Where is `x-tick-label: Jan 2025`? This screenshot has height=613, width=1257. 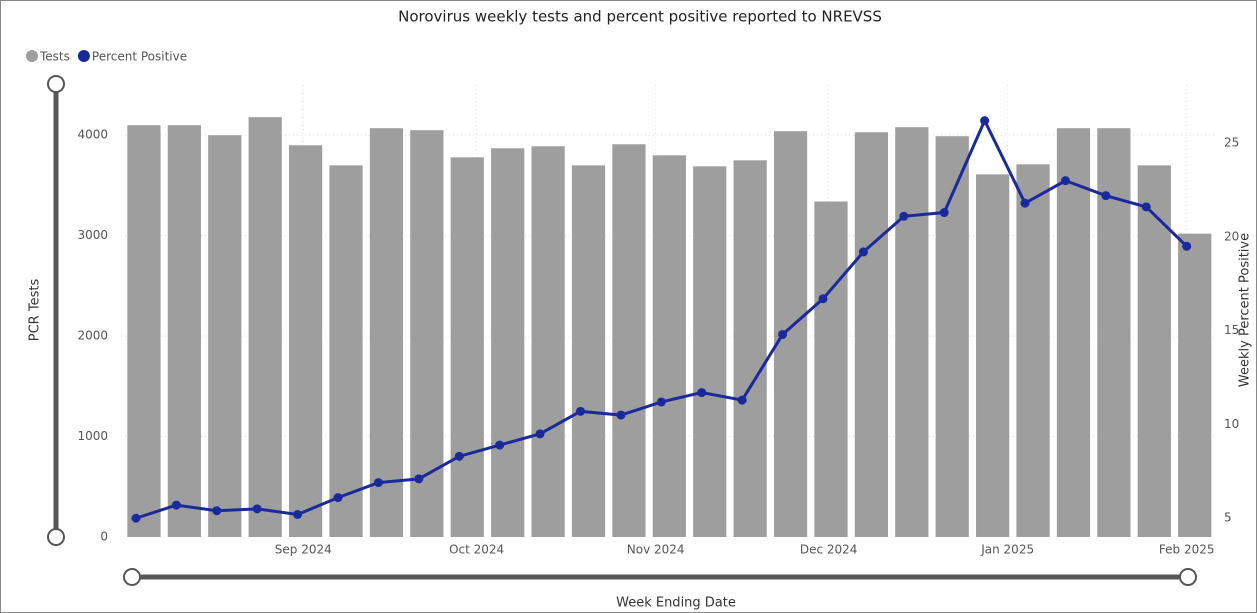 x-tick-label: Jan 2025 is located at coordinates (1007, 550).